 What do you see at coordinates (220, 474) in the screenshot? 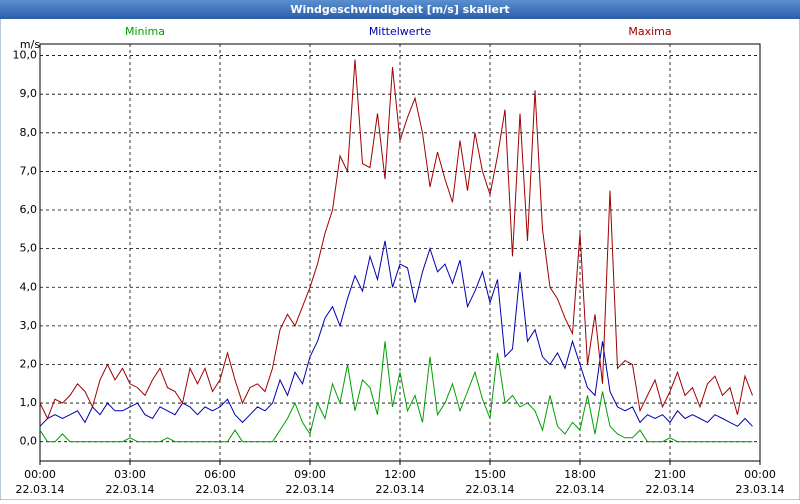
I see `x-tick-label: 06:00` at bounding box center [220, 474].